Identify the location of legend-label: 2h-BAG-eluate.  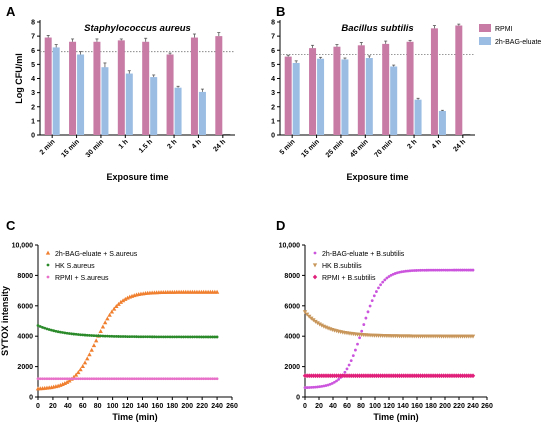
(518, 42).